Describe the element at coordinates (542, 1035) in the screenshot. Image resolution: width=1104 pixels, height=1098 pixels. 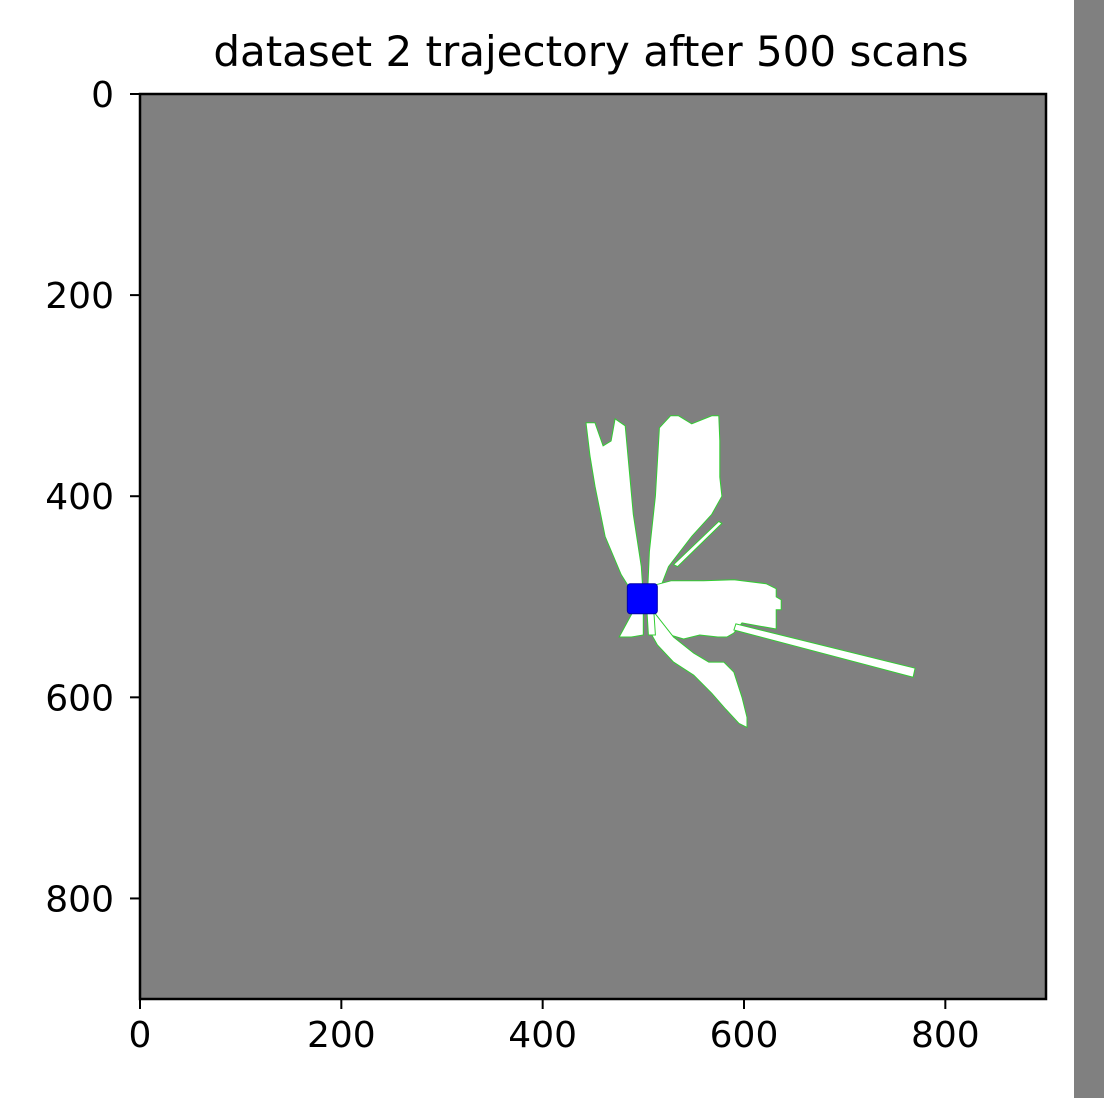
I see `x-tick-label: 400` at that location.